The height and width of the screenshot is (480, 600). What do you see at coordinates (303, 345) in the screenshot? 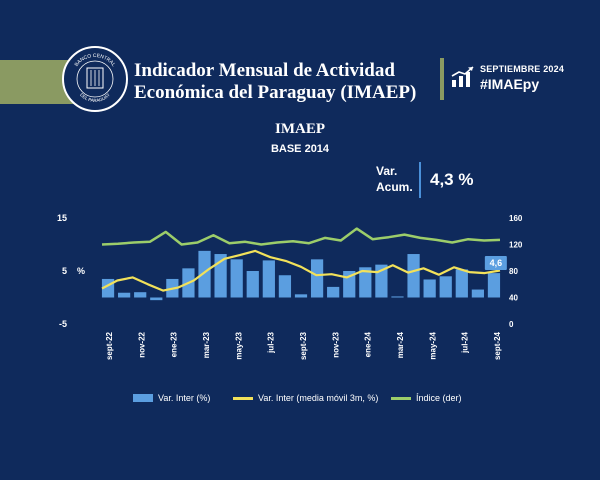
I see `x-tick-label: sept-23` at bounding box center [303, 345].